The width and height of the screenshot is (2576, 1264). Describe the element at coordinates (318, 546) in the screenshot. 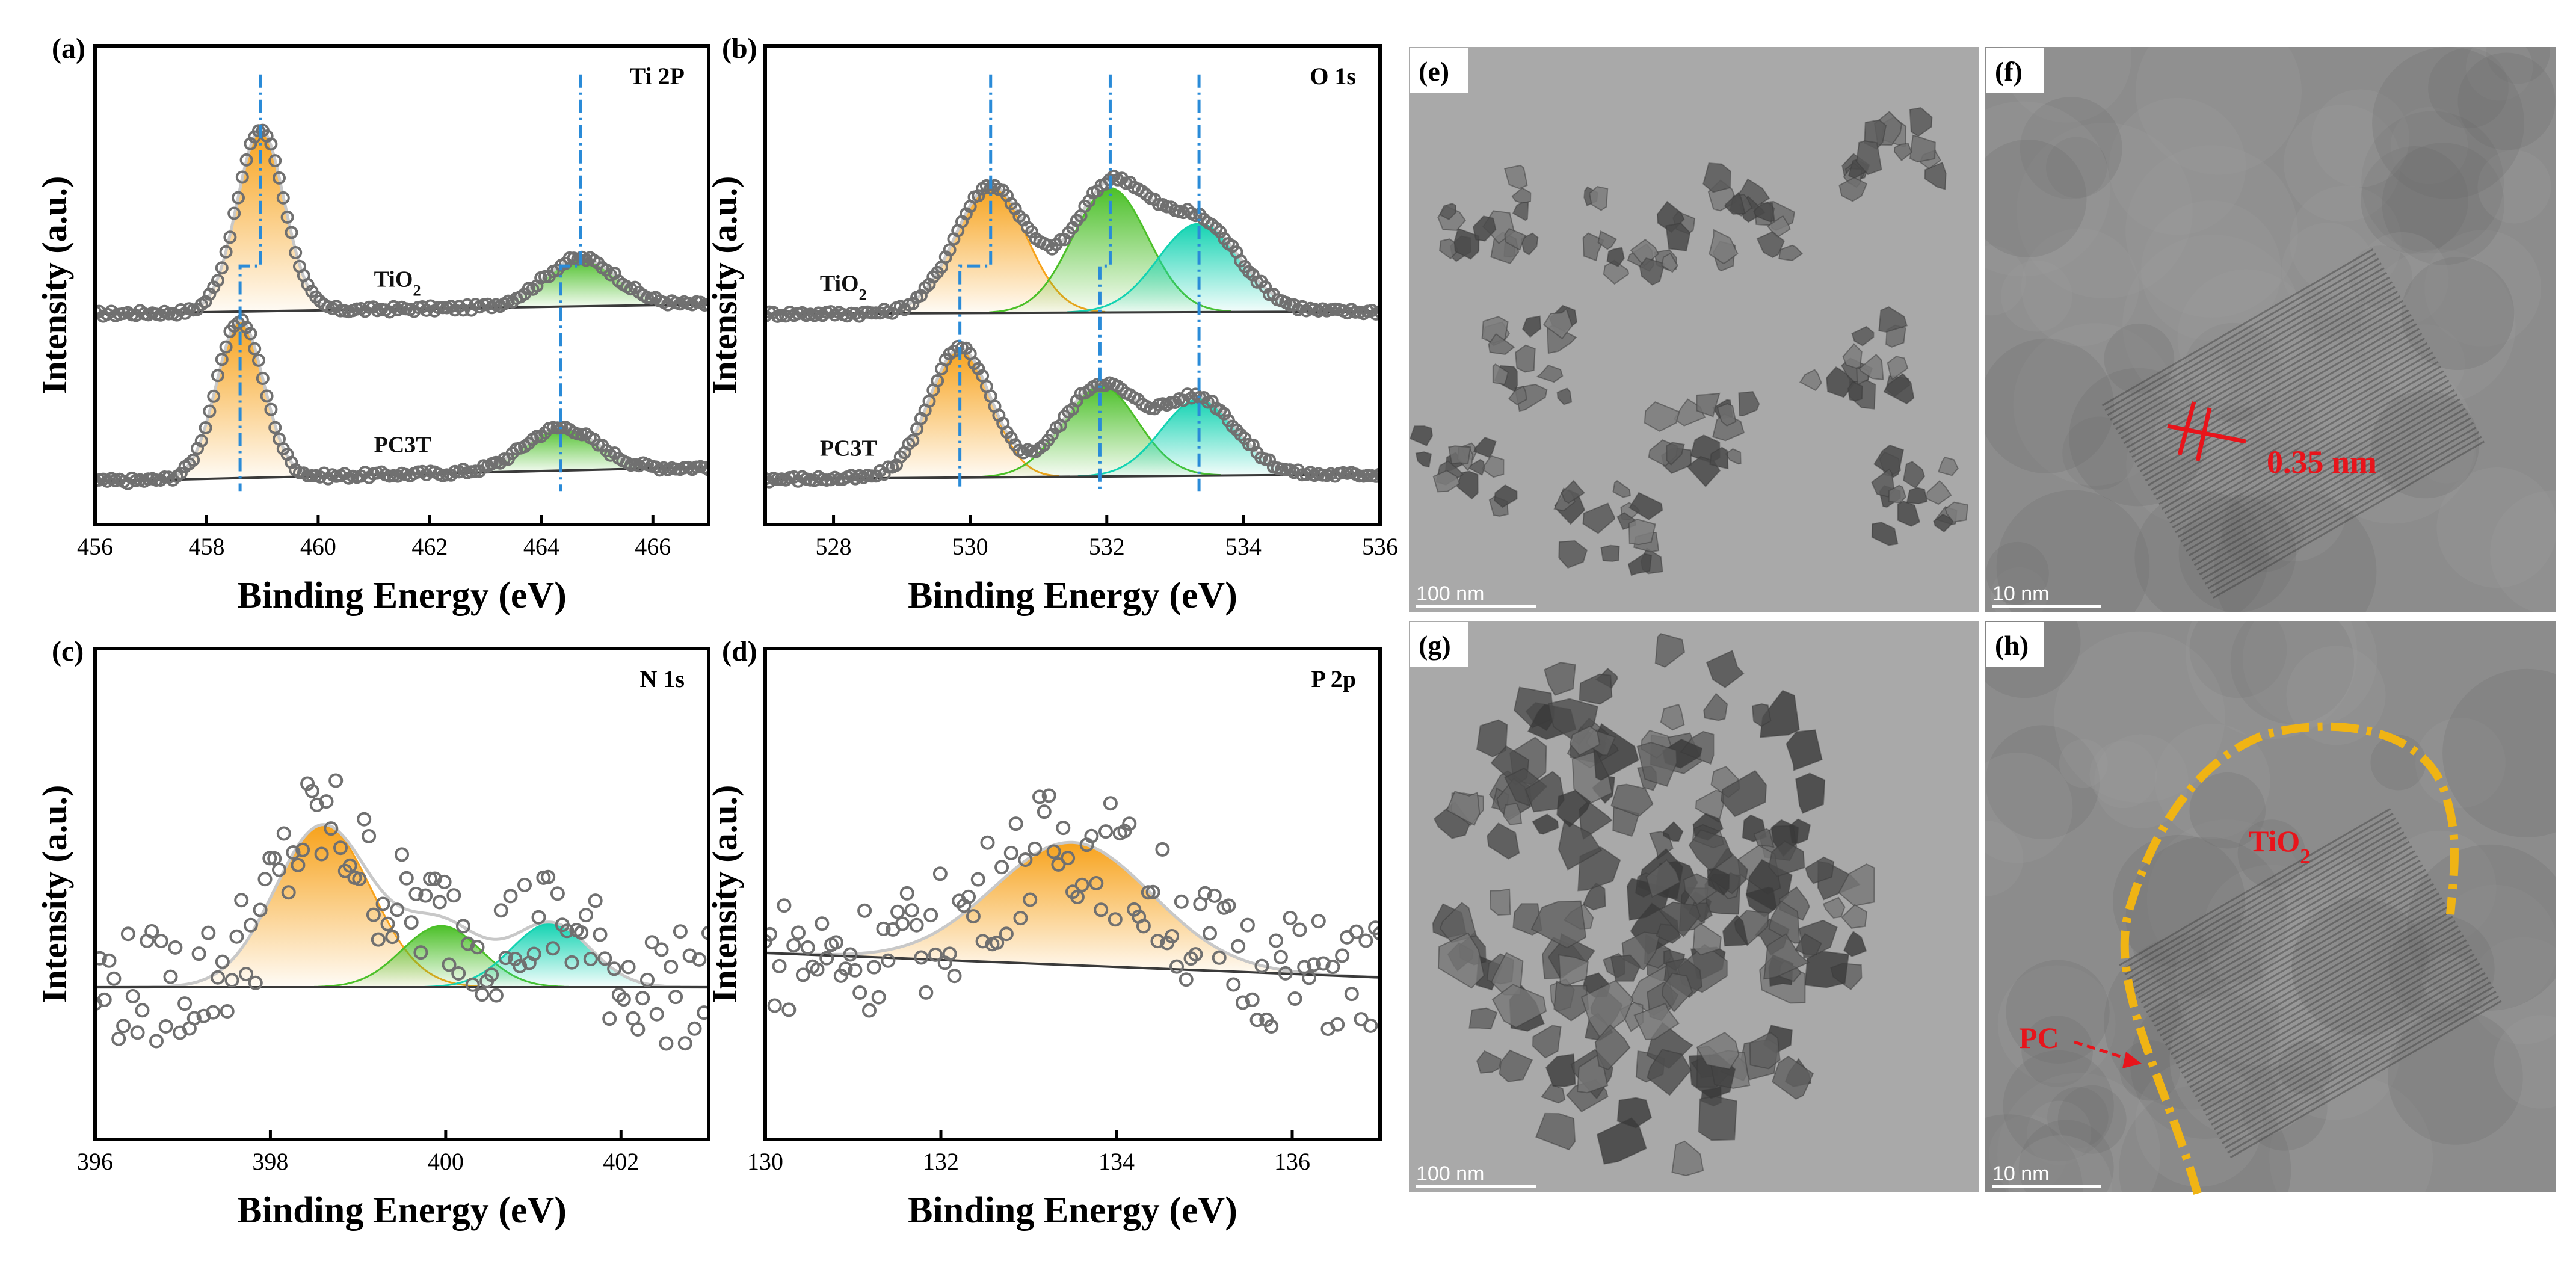

I see `x-tick-label: 460` at that location.